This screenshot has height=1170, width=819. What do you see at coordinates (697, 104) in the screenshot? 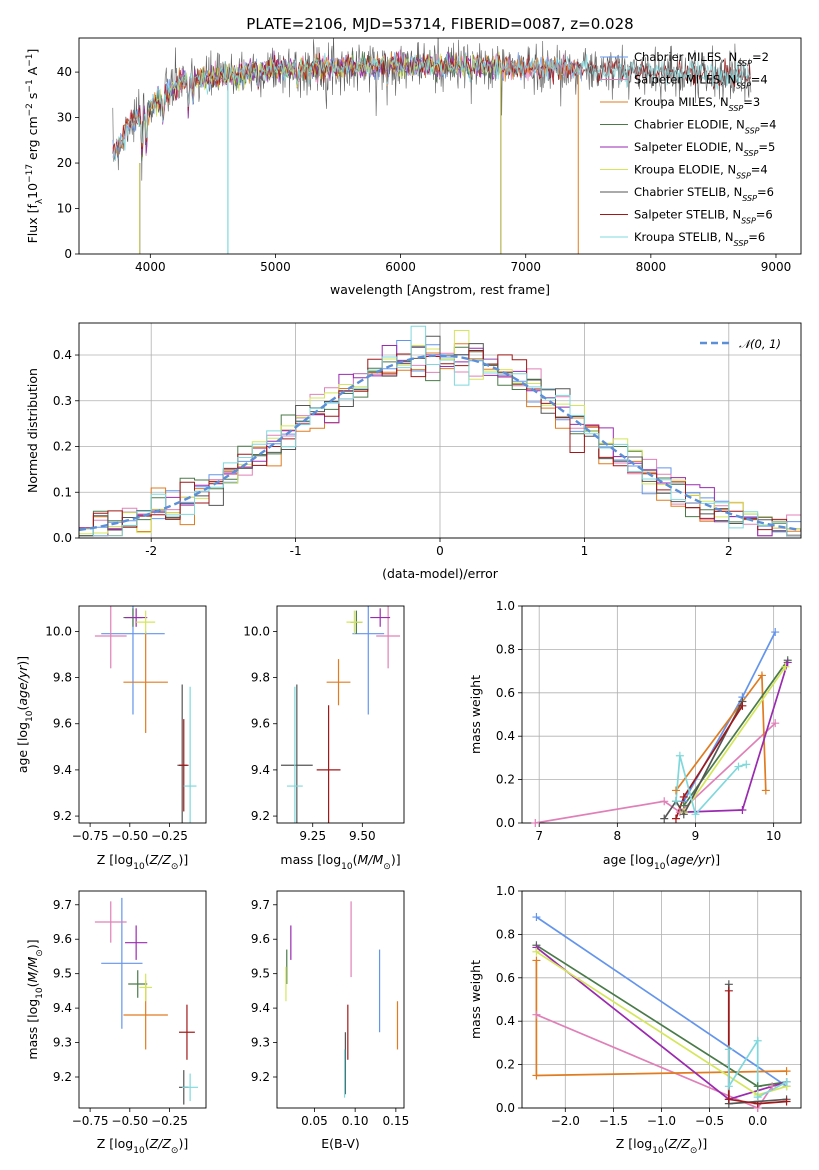
I see `legend-entry: Kroupa MILES, NSSP=3` at bounding box center [697, 104].